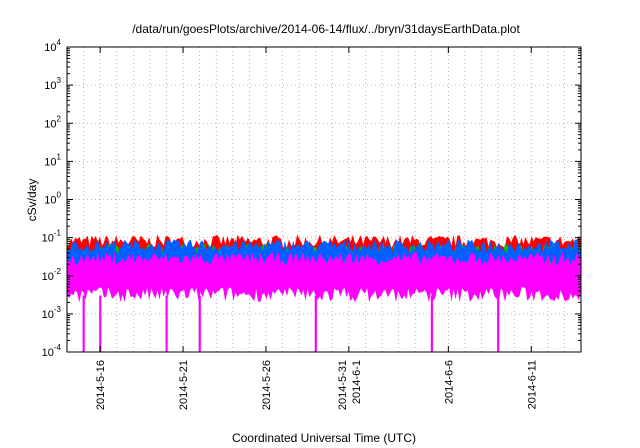  What do you see at coordinates (343, 385) in the screenshot?
I see `x-tick-label: 2014-5-31` at bounding box center [343, 385].